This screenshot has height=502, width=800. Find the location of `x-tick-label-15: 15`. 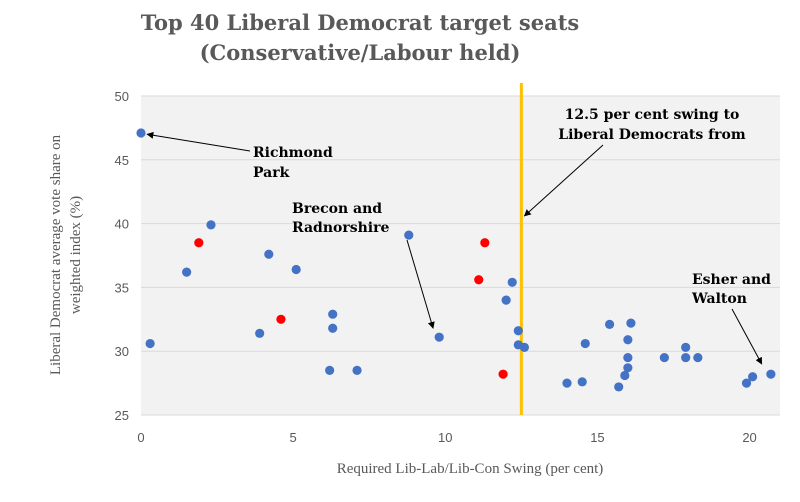

x-tick-label-15: 15 is located at coordinates (597, 437).